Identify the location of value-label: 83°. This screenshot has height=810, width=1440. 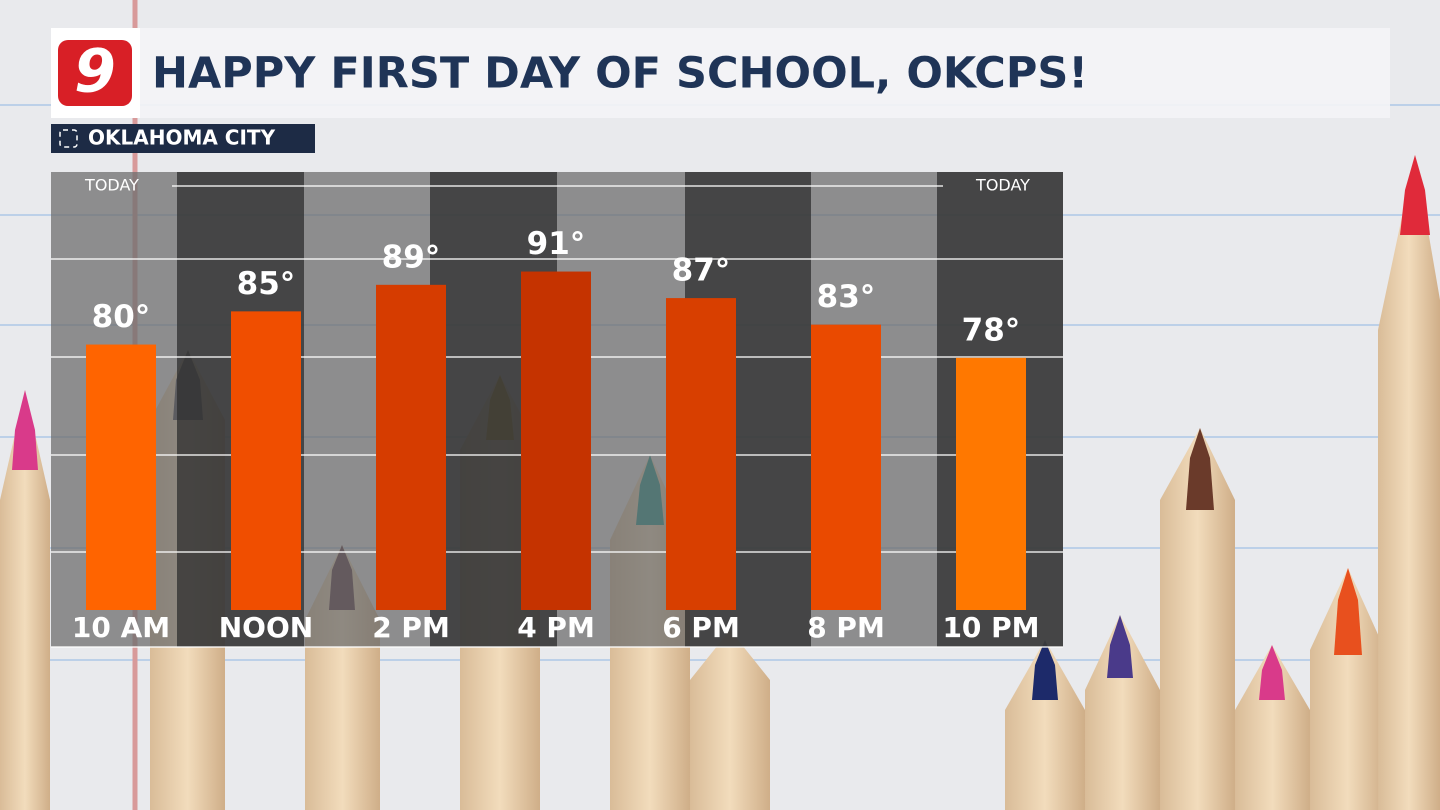
(846, 297).